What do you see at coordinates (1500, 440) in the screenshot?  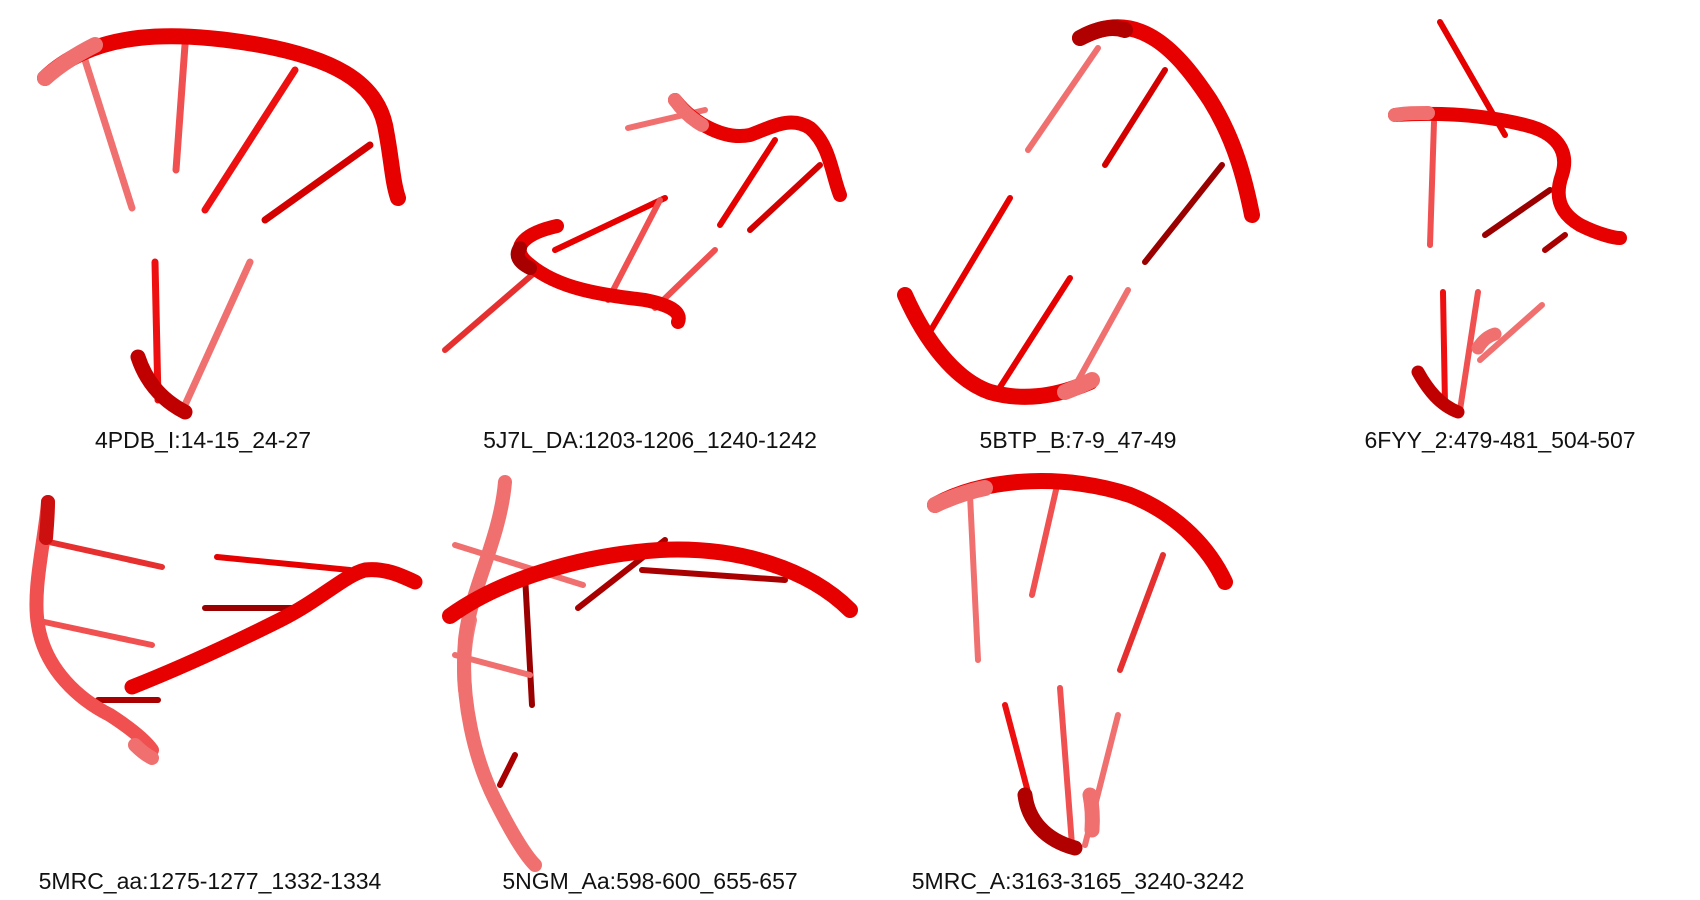 I see `structure-label-6fyy: 6FYY_2:479-481_504-507` at bounding box center [1500, 440].